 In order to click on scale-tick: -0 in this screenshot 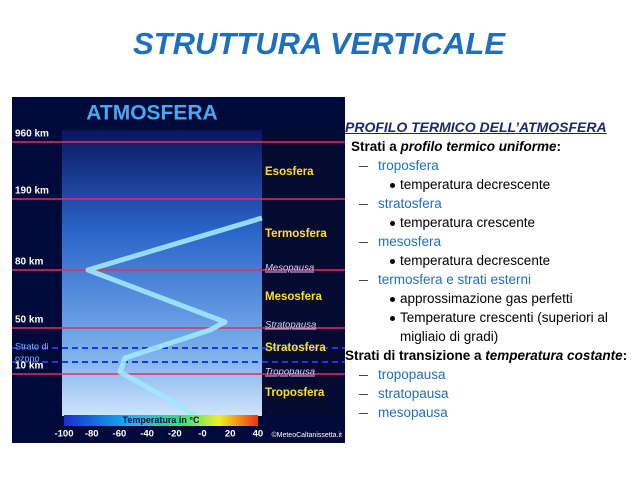, I will do `click(202, 434)`.